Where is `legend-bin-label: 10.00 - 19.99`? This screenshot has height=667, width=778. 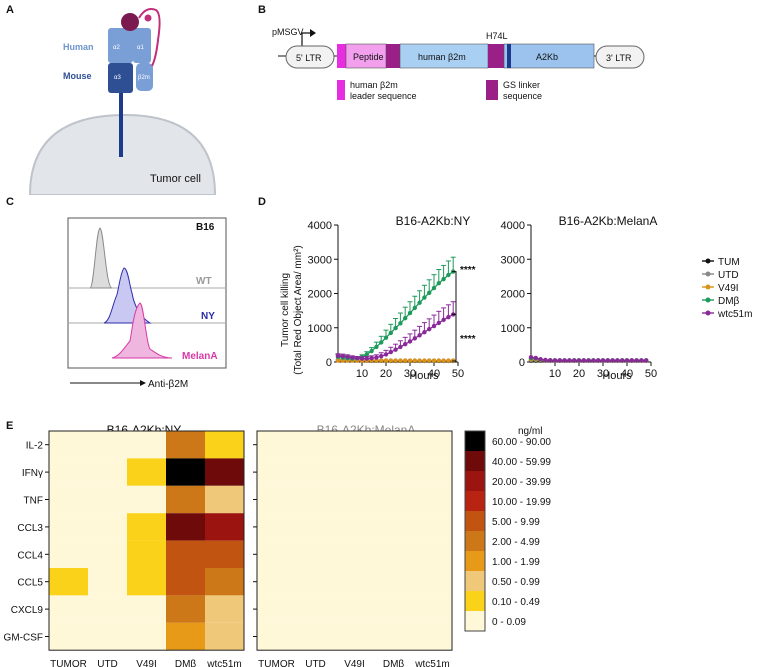 legend-bin-label: 10.00 - 19.99 is located at coordinates (521, 502).